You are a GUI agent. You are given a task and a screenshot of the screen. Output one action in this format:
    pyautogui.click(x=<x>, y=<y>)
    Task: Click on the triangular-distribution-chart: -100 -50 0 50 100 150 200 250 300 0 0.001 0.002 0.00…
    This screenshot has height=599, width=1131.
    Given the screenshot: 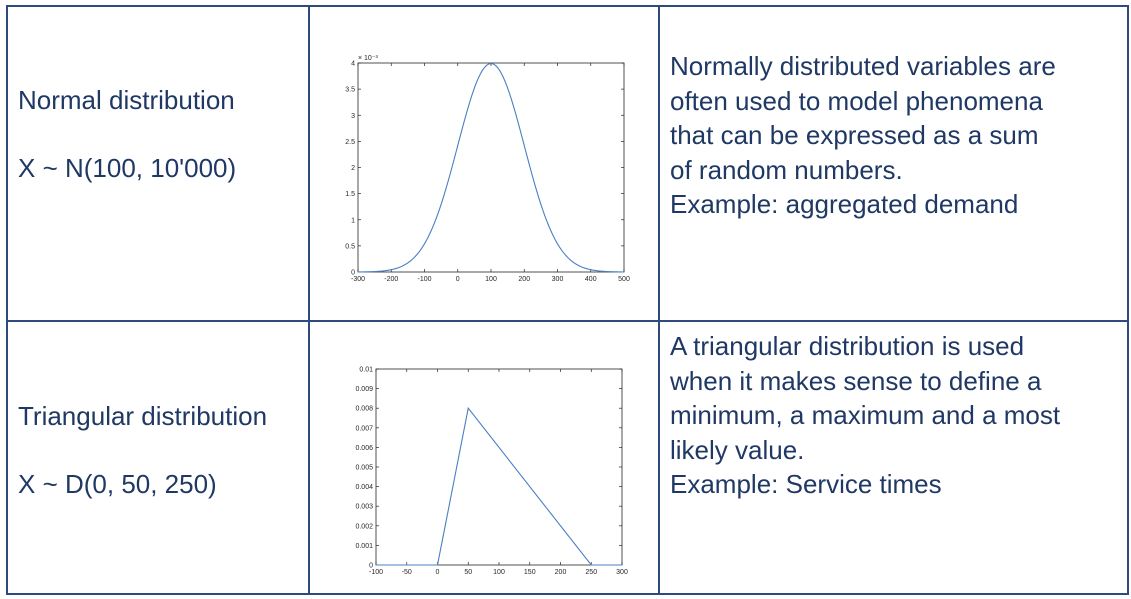 What is the action you would take?
    pyautogui.click(x=491, y=472)
    